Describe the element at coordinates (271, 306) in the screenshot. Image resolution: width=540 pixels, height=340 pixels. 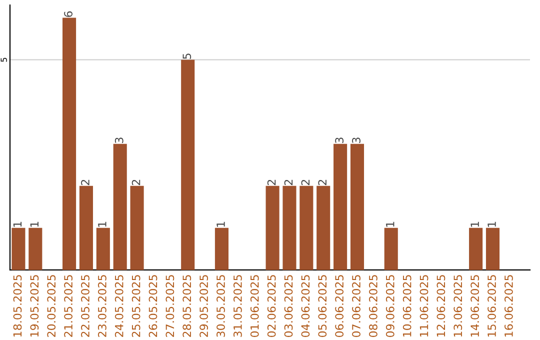
I see `x-tick-label: 02.06.2025` at that location.